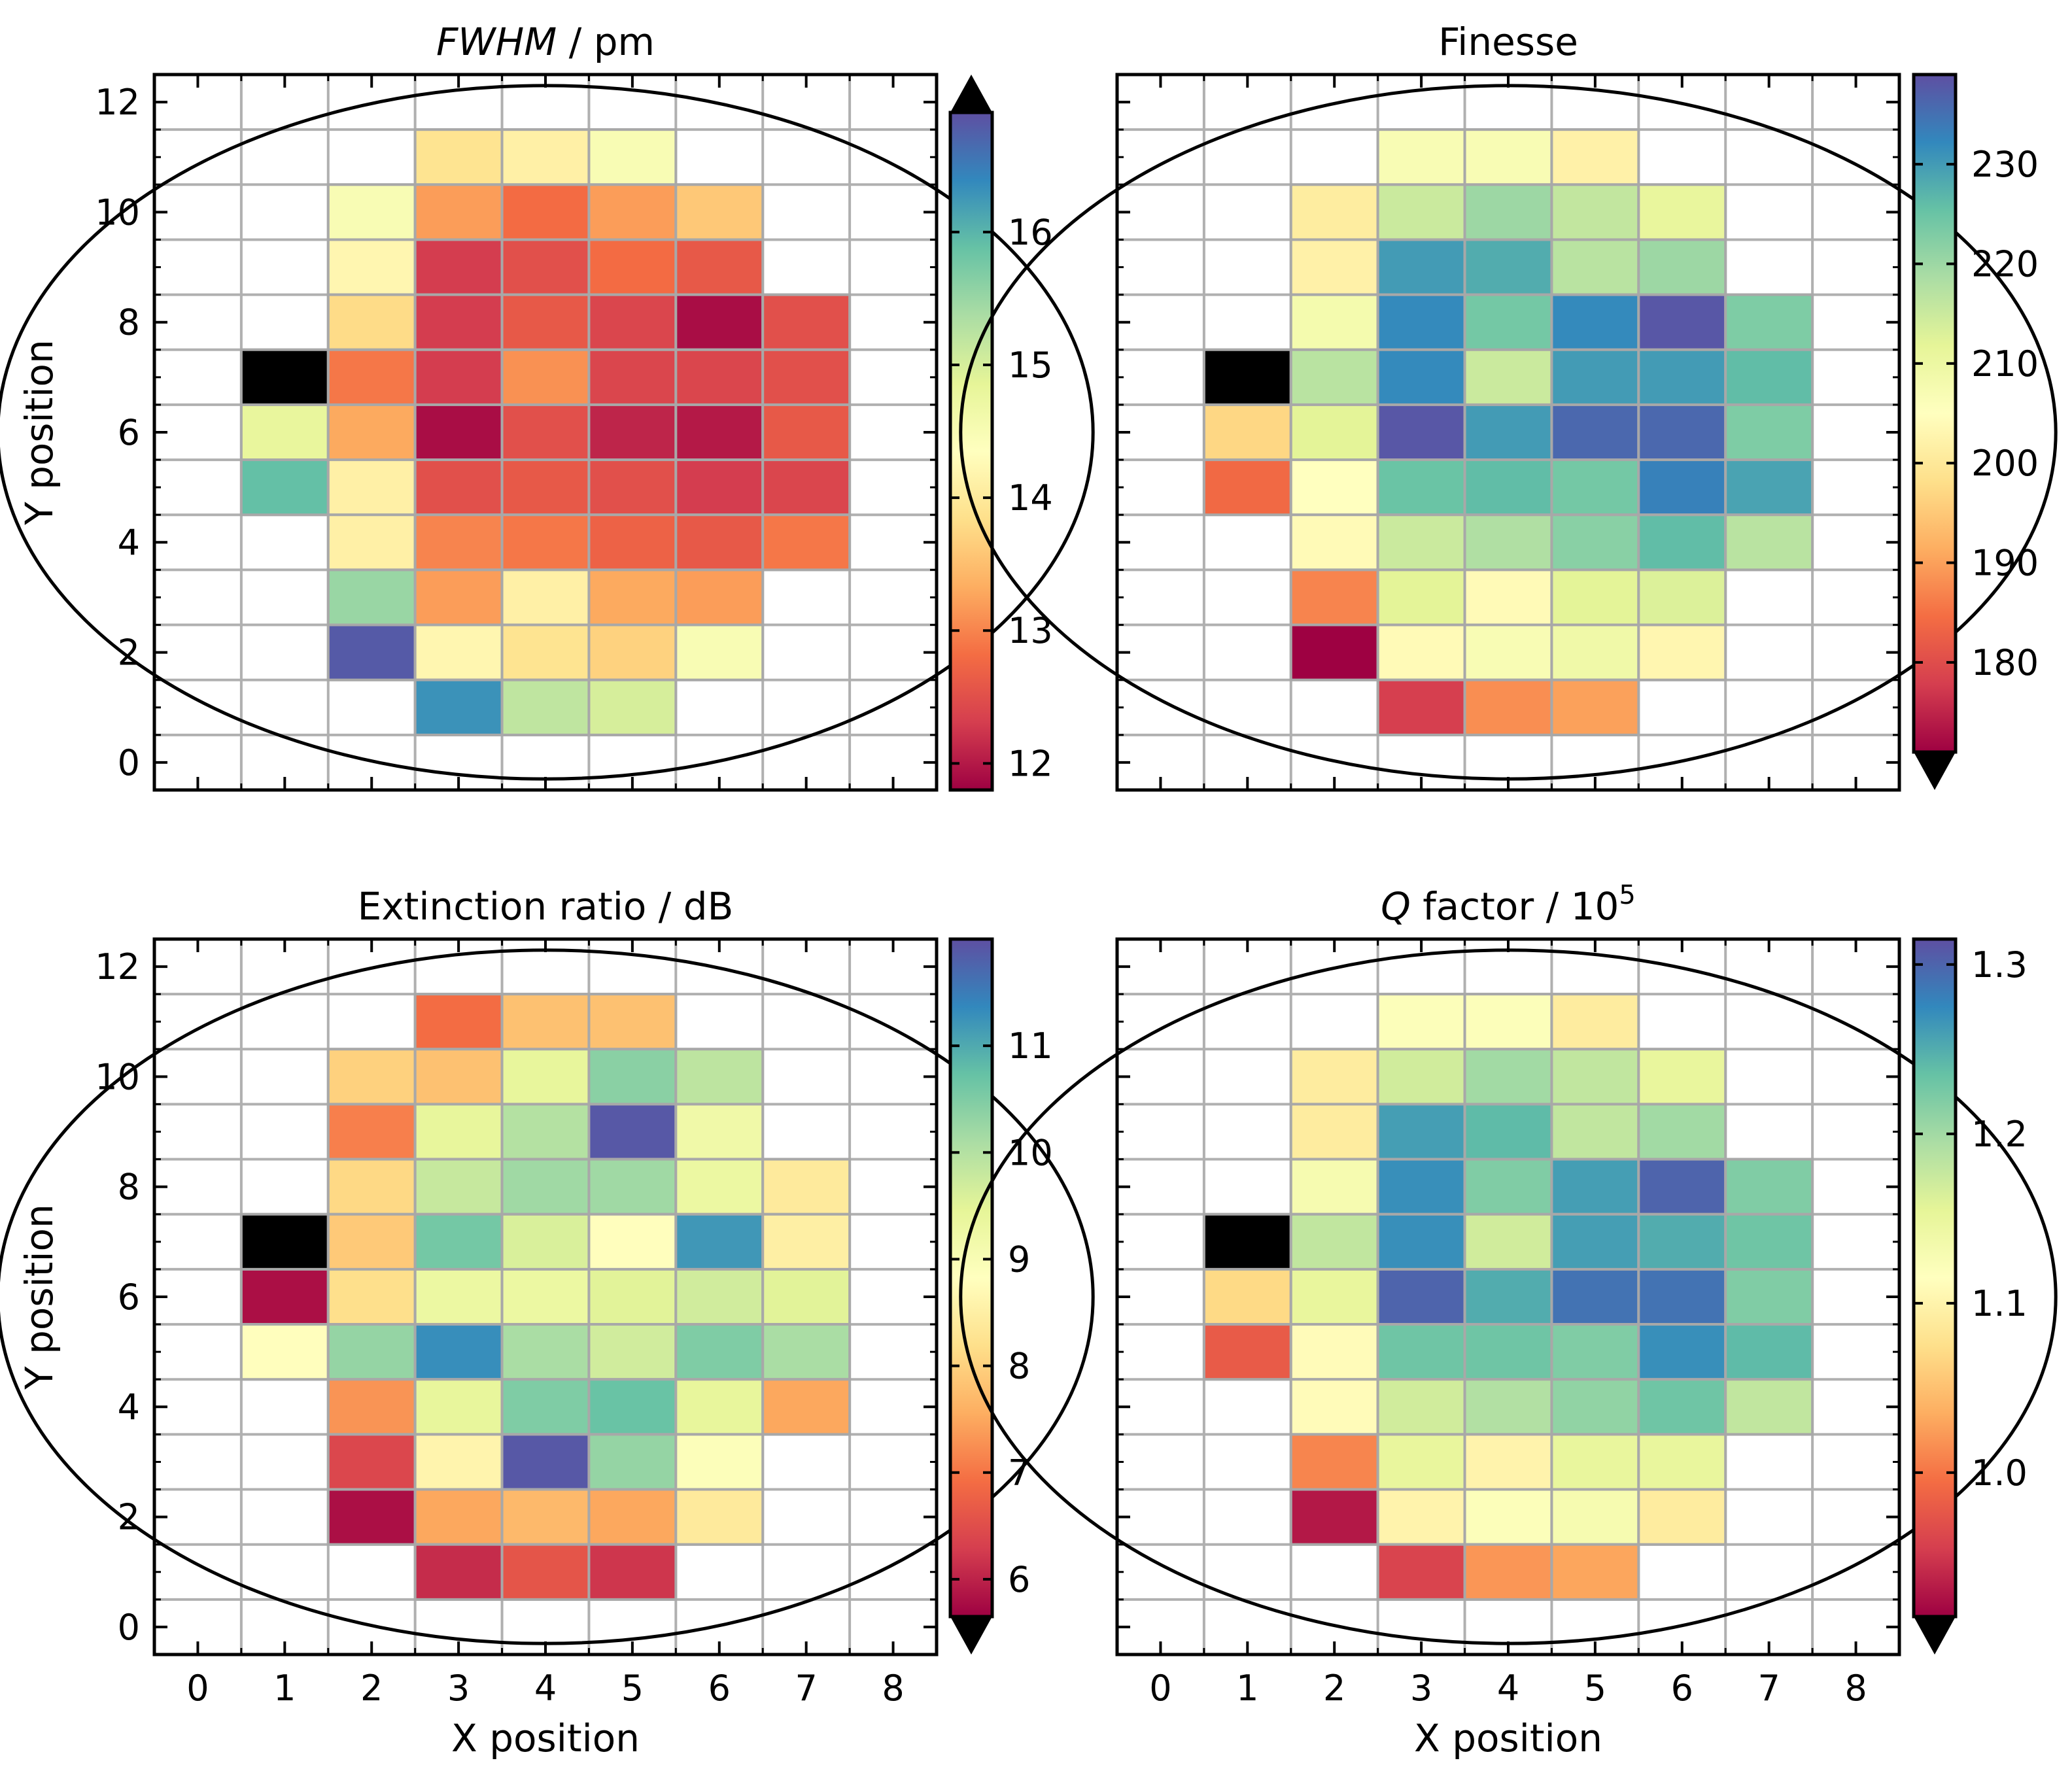 The height and width of the screenshot is (1784, 2072). Describe the element at coordinates (1019, 1473) in the screenshot. I see `colorbar-tick-label: 7` at that location.